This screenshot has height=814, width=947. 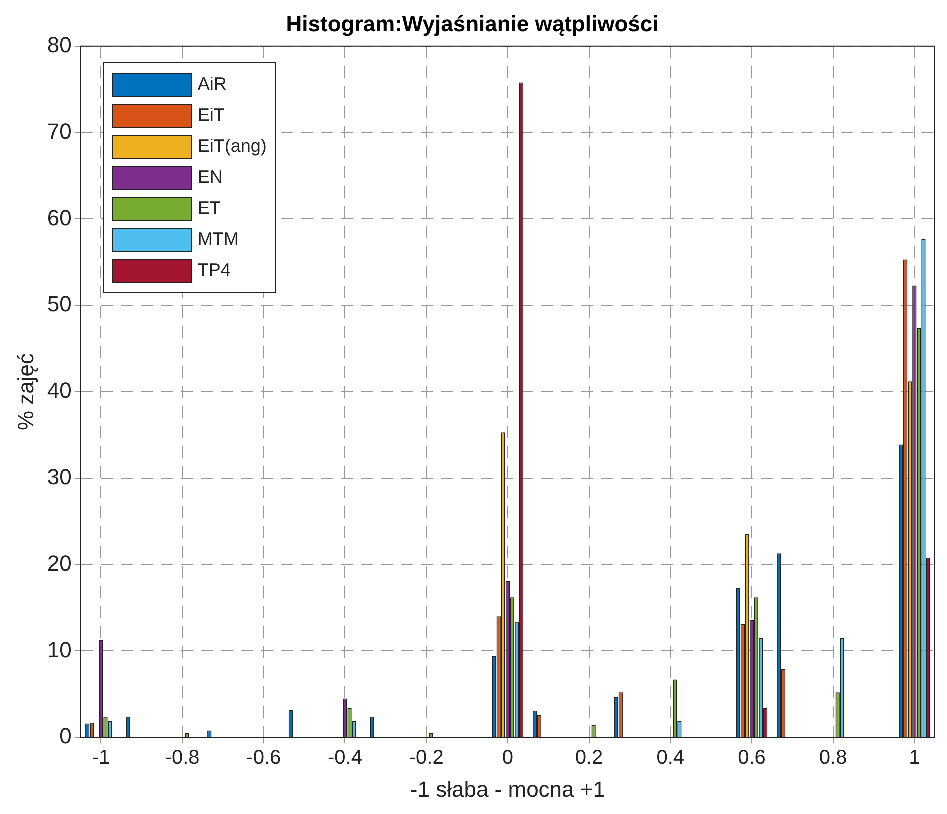 What do you see at coordinates (426, 758) in the screenshot?
I see `x-tick-label: -0.2` at bounding box center [426, 758].